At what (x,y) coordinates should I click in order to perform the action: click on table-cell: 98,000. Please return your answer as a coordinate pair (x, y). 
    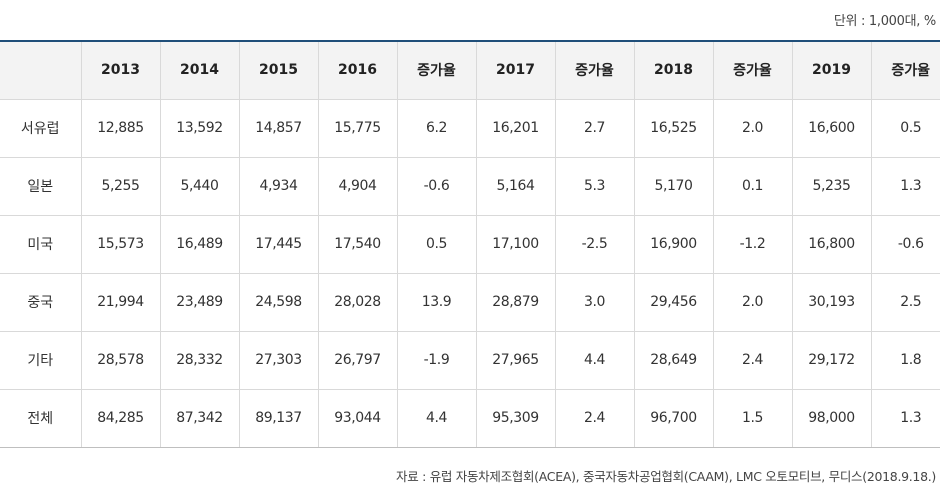
    Looking at the image, I should click on (832, 418).